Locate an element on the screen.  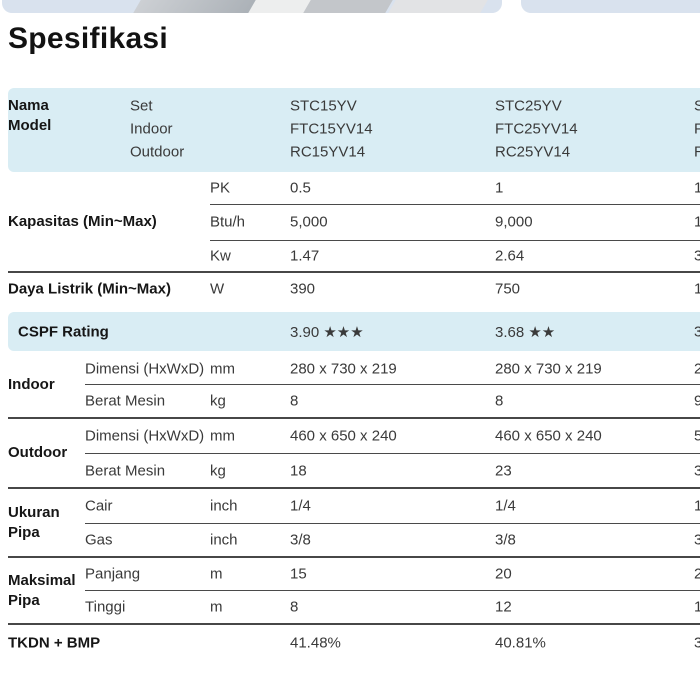
cell-value-1: 280 x 730 x 219 is located at coordinates (343, 368).